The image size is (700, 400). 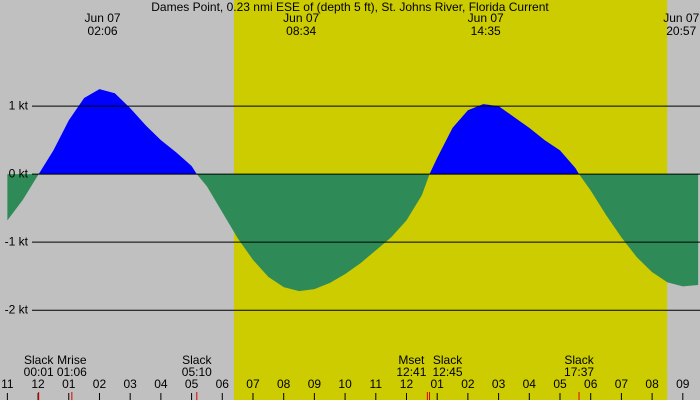 What do you see at coordinates (411, 372) in the screenshot?
I see `event-time: 12:41` at bounding box center [411, 372].